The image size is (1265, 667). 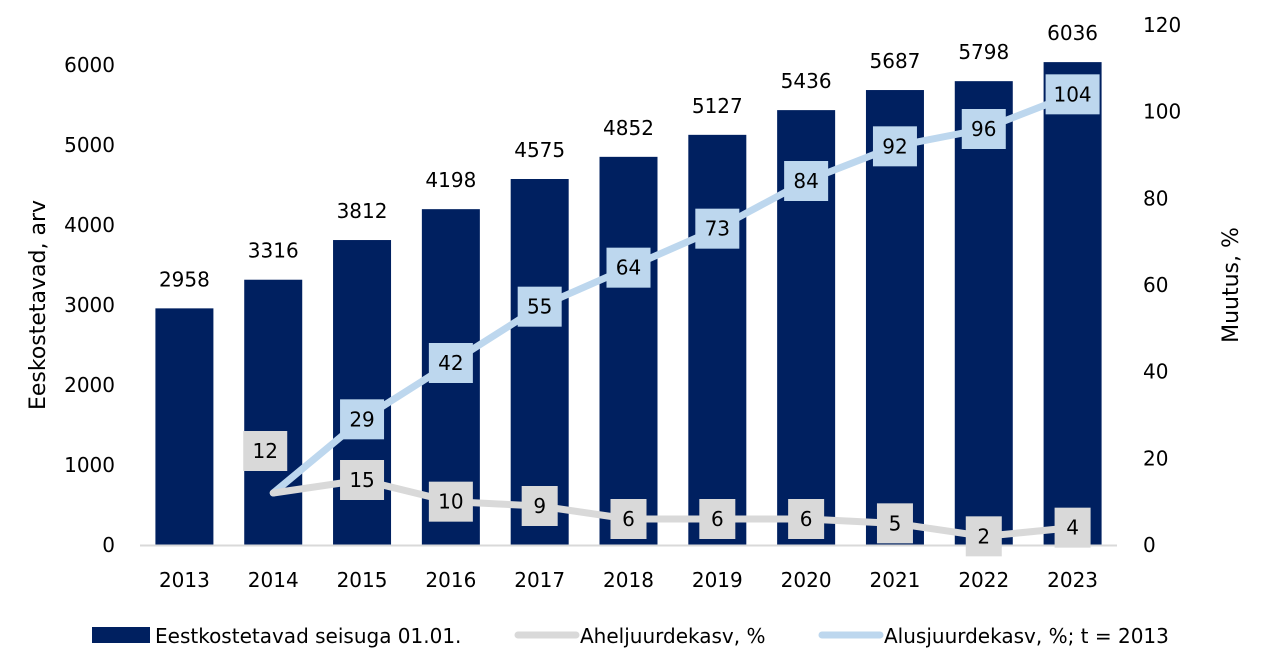 What do you see at coordinates (89, 465) in the screenshot?
I see `left-tick-label: 1000` at bounding box center [89, 465].